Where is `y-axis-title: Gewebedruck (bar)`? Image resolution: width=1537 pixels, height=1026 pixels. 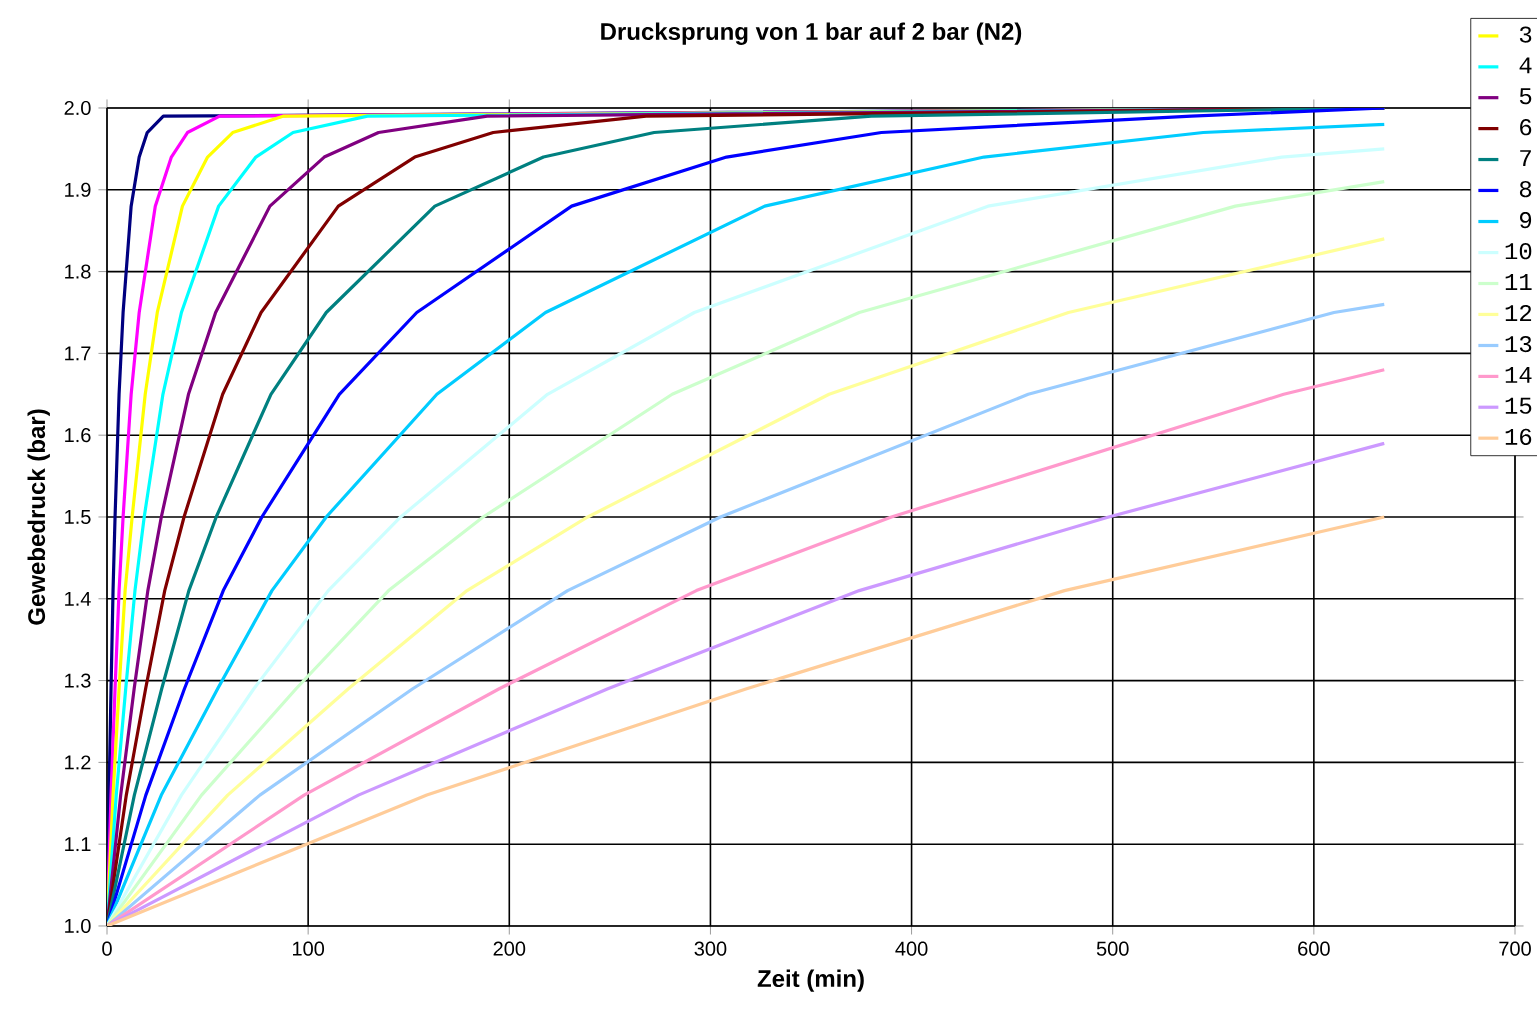 y-axis-title: Gewebedruck (bar) is located at coordinates (38, 517).